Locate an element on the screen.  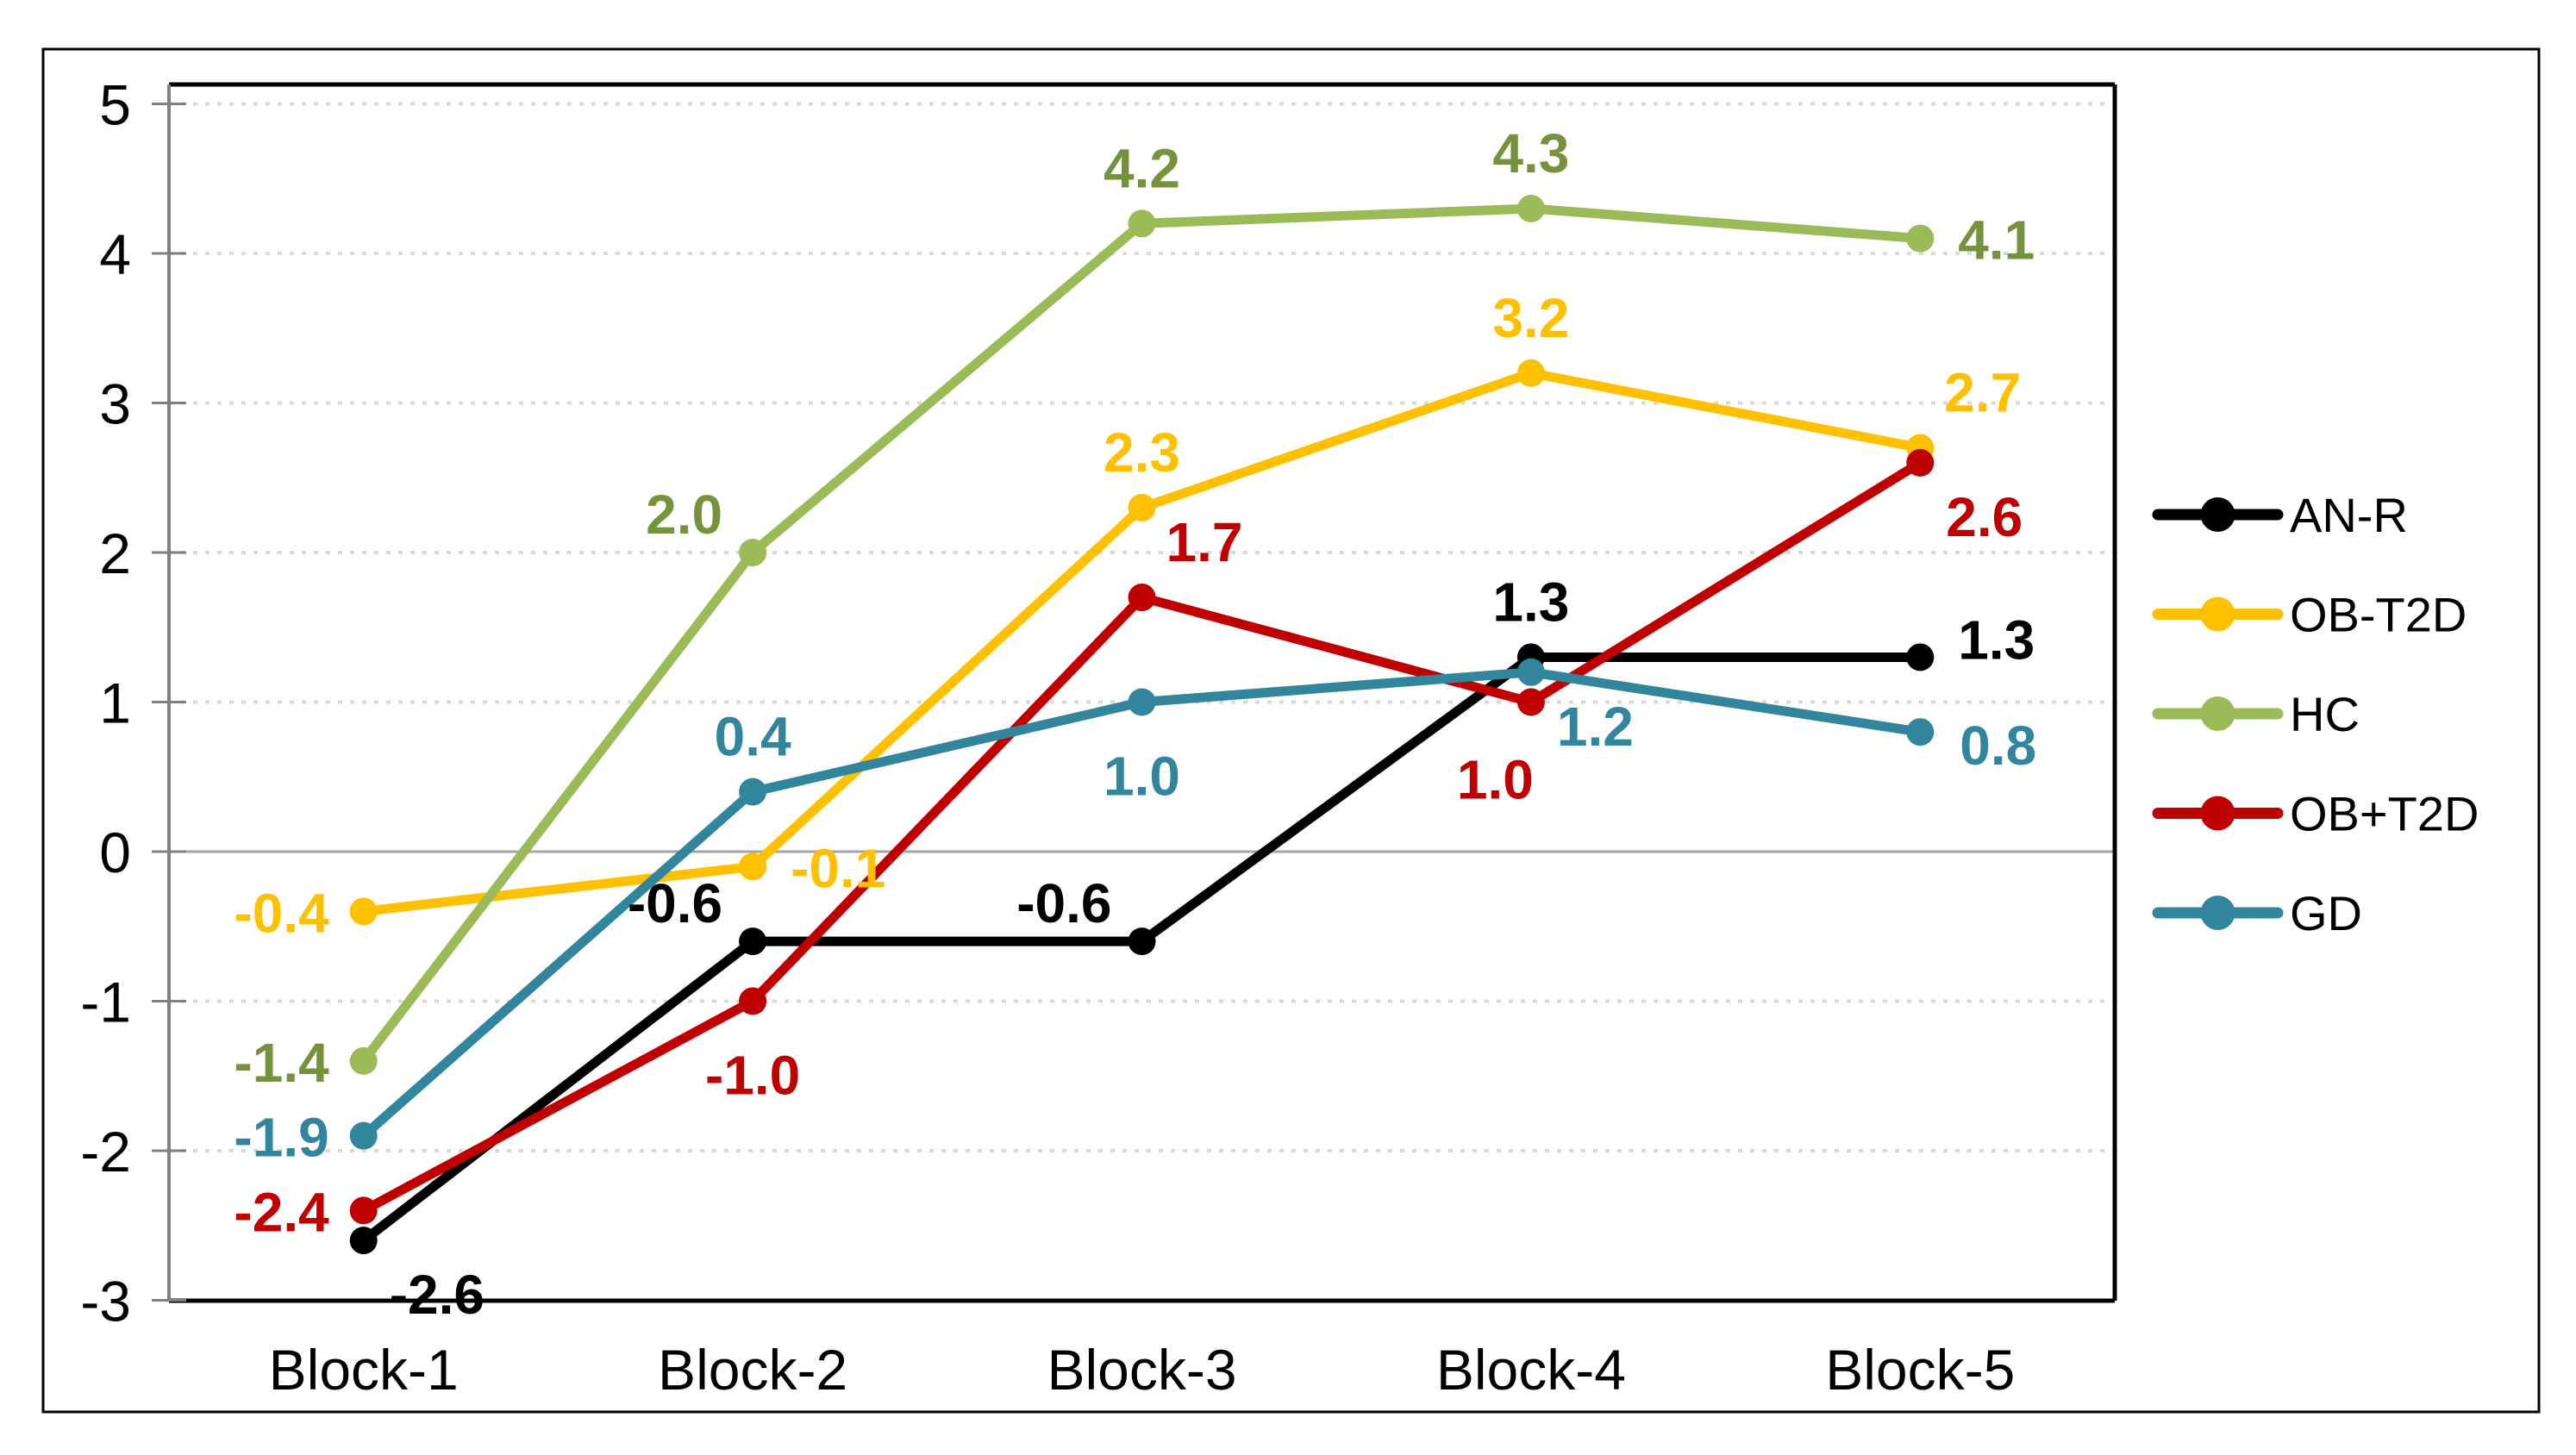
legend-label-HC: HC is located at coordinates (2325, 714).